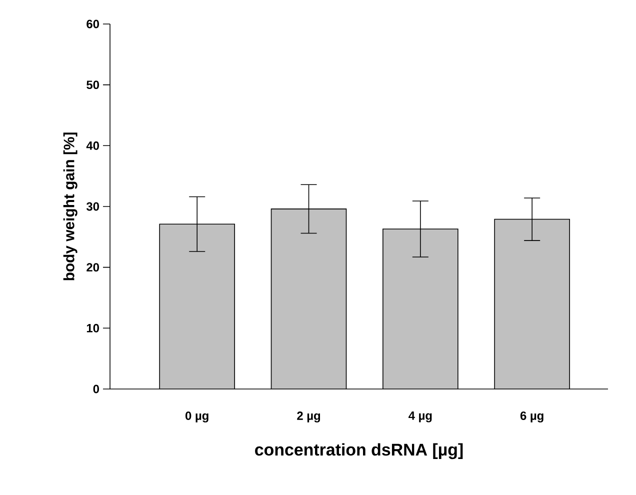  I want to click on y-tick-label: 30, so click(92, 206).